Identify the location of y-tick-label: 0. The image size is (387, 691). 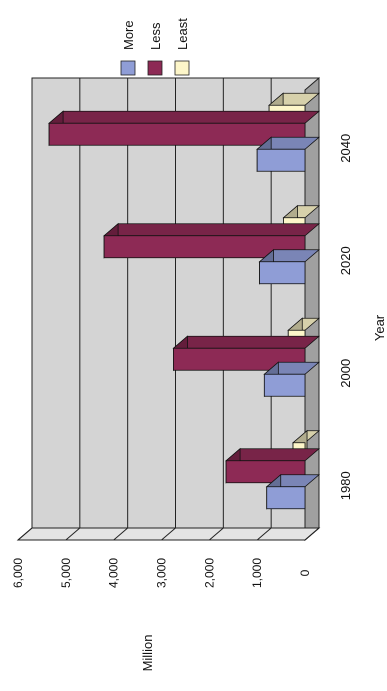
(305, 572).